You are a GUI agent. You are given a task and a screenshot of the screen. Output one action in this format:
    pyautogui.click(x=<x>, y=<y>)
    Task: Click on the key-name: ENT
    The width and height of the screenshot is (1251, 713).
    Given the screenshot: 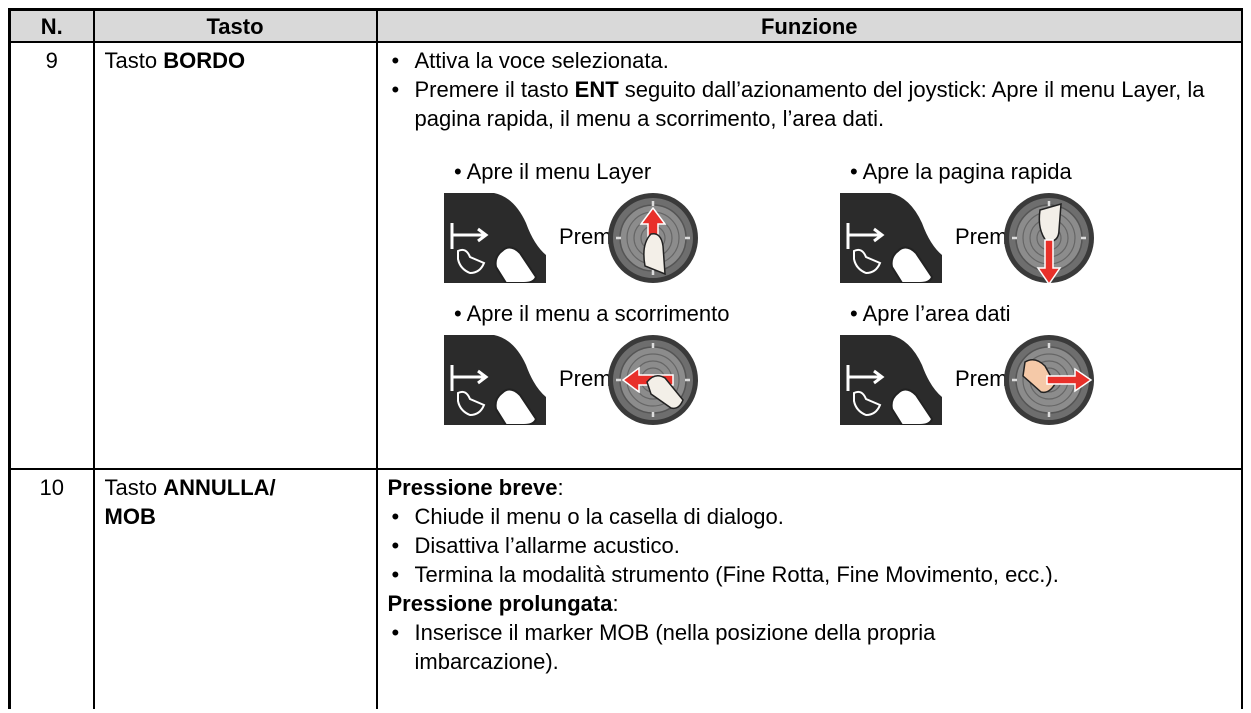 What is the action you would take?
    pyautogui.click(x=596, y=89)
    